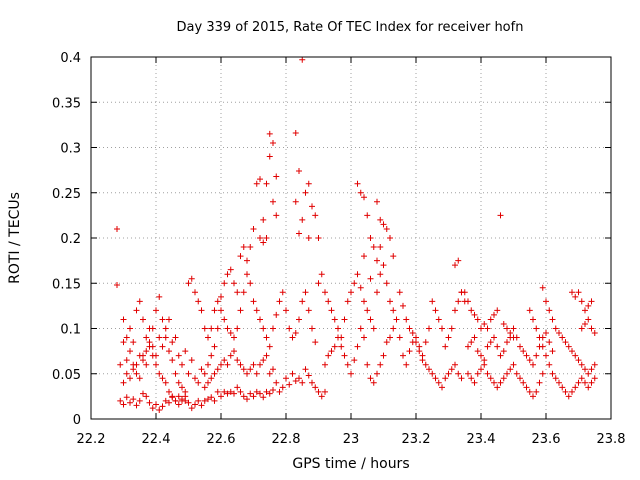  What do you see at coordinates (91, 439) in the screenshot?
I see `x-tick-label: 22.2` at bounding box center [91, 439].